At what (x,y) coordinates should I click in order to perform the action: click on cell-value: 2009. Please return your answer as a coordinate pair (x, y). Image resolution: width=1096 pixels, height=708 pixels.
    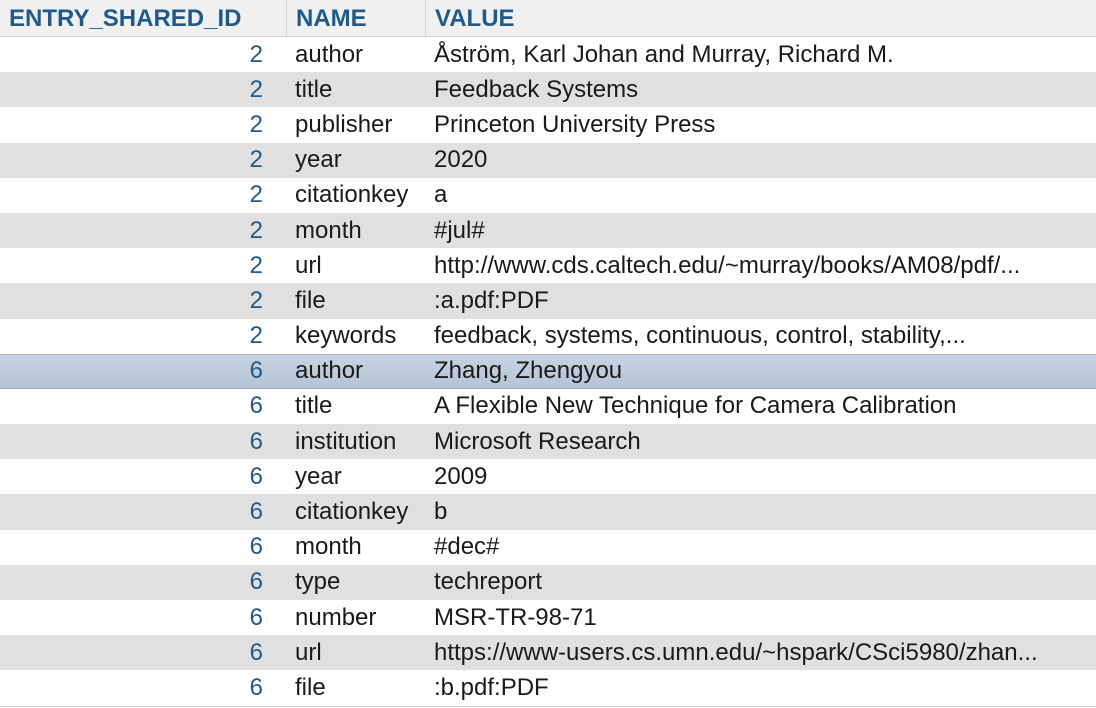
    Looking at the image, I should click on (461, 476).